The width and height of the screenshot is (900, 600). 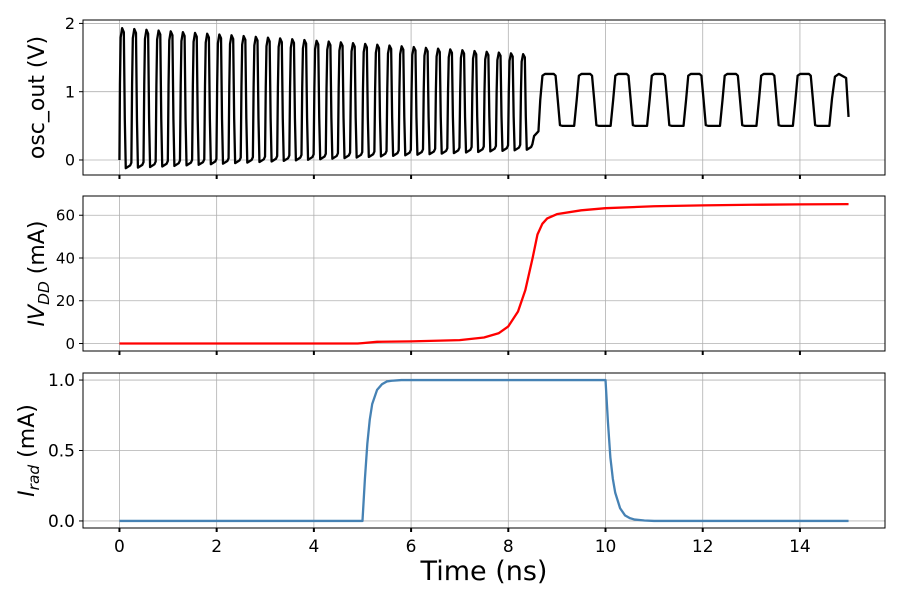 What do you see at coordinates (61, 381) in the screenshot?
I see `y-tick-label: 1.0` at bounding box center [61, 381].